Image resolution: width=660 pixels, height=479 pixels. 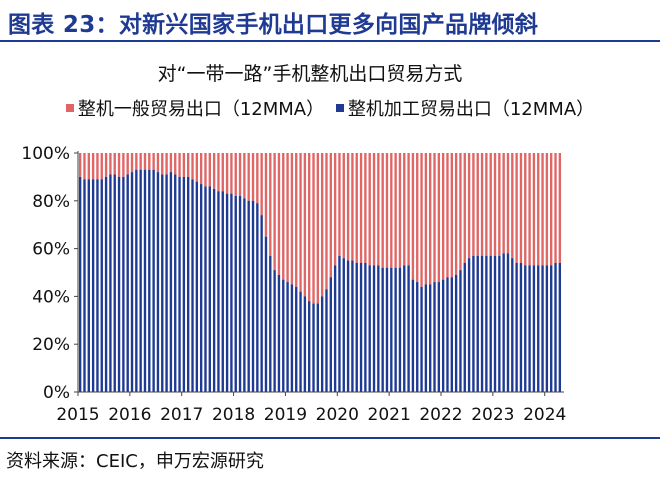 What do you see at coordinates (77, 415) in the screenshot?
I see `x-tick-label: 2015` at bounding box center [77, 415].